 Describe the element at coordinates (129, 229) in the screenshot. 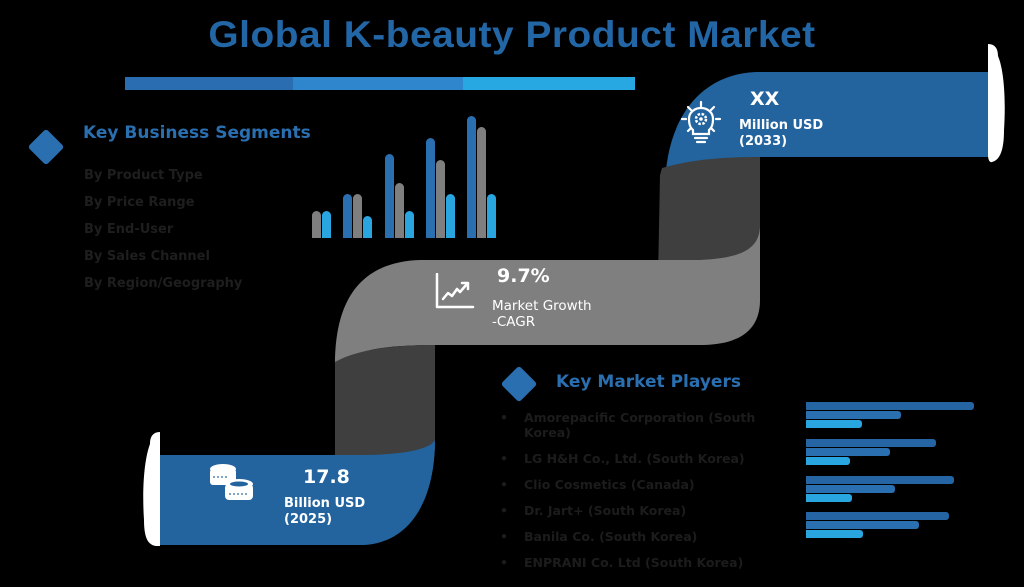

I see `segment-item: By End-User` at that location.